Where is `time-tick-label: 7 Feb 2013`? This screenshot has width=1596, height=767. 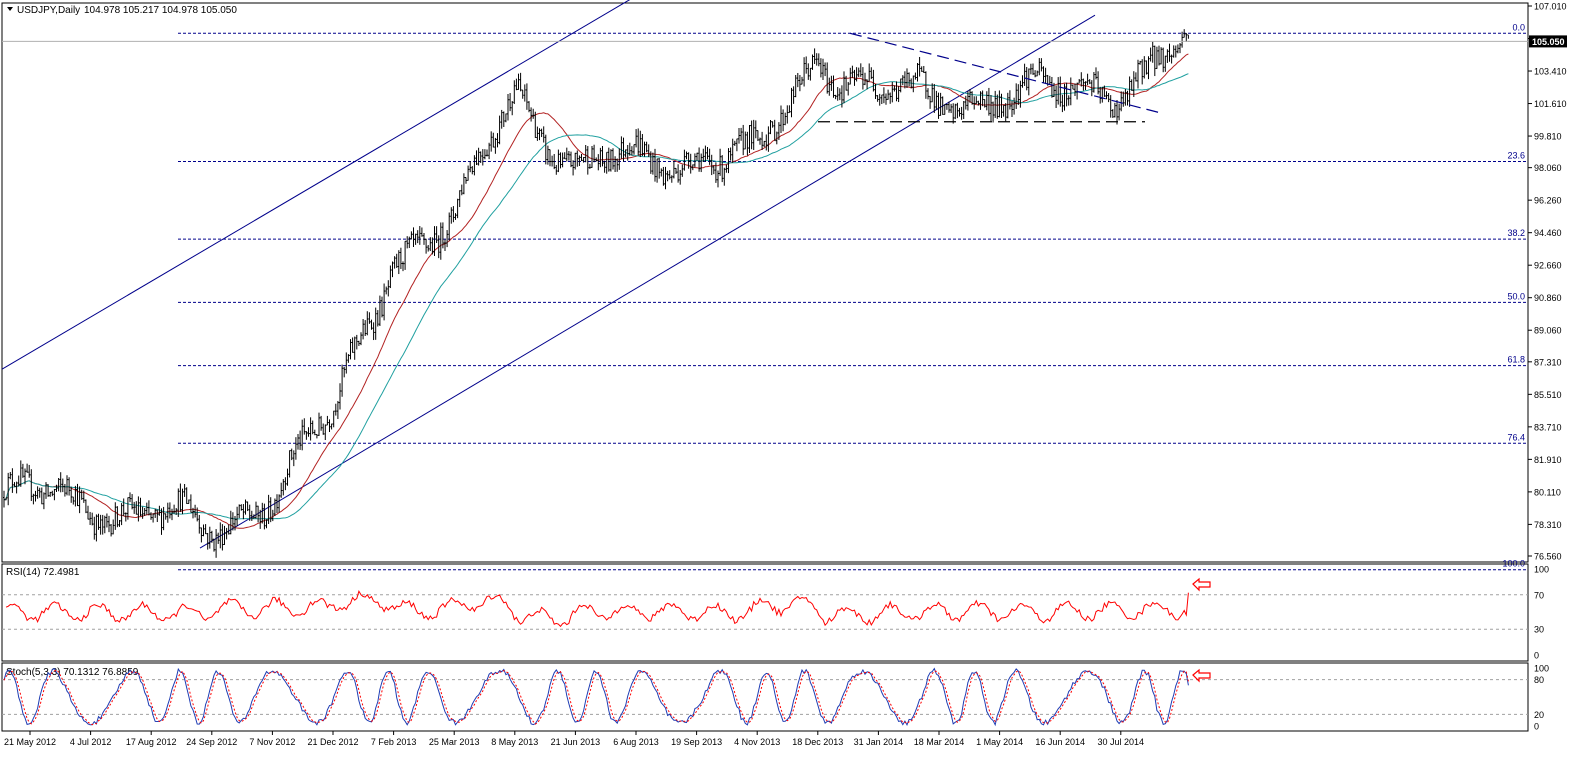 time-tick-label: 7 Feb 2013 is located at coordinates (394, 742).